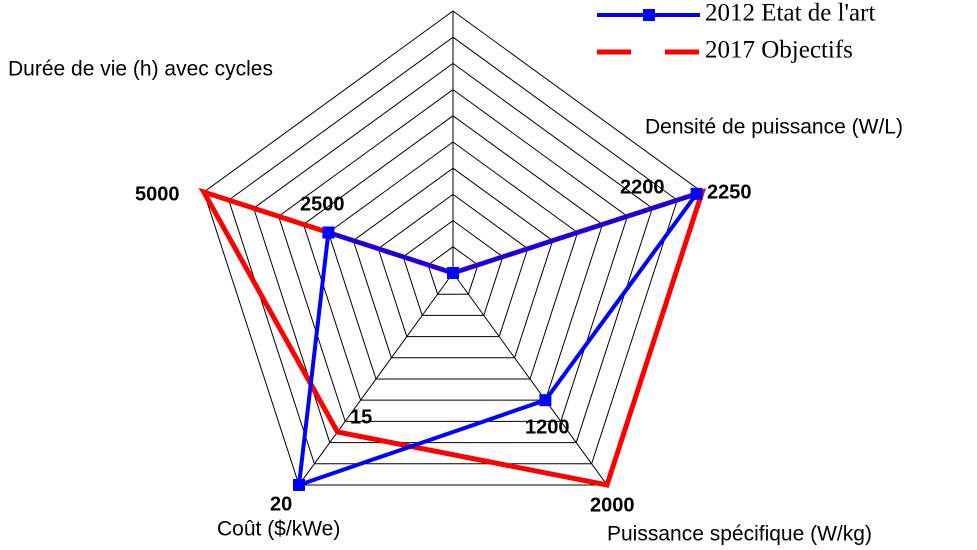 The image size is (977, 550). Describe the element at coordinates (642, 187) in the screenshot. I see `data-label: 2200` at that location.